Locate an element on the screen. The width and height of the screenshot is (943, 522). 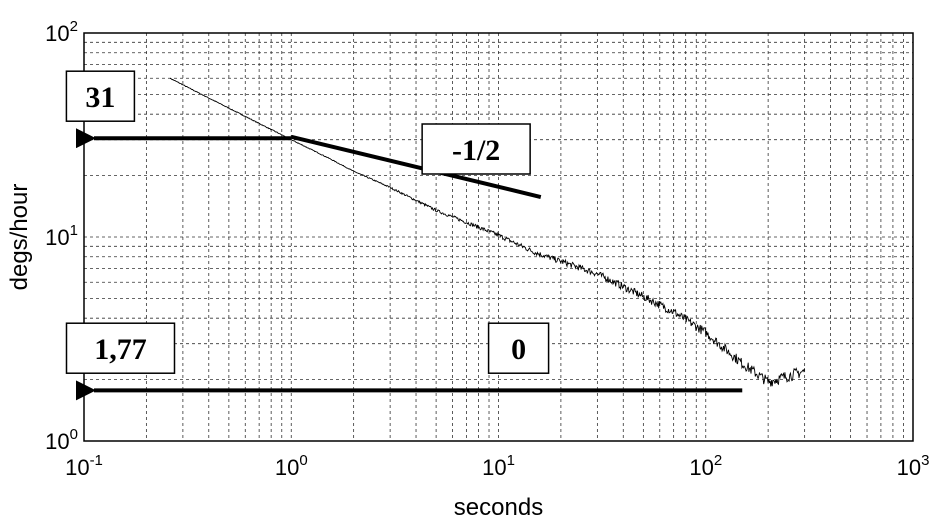
x-axis-label: seconds is located at coordinates (498, 507).